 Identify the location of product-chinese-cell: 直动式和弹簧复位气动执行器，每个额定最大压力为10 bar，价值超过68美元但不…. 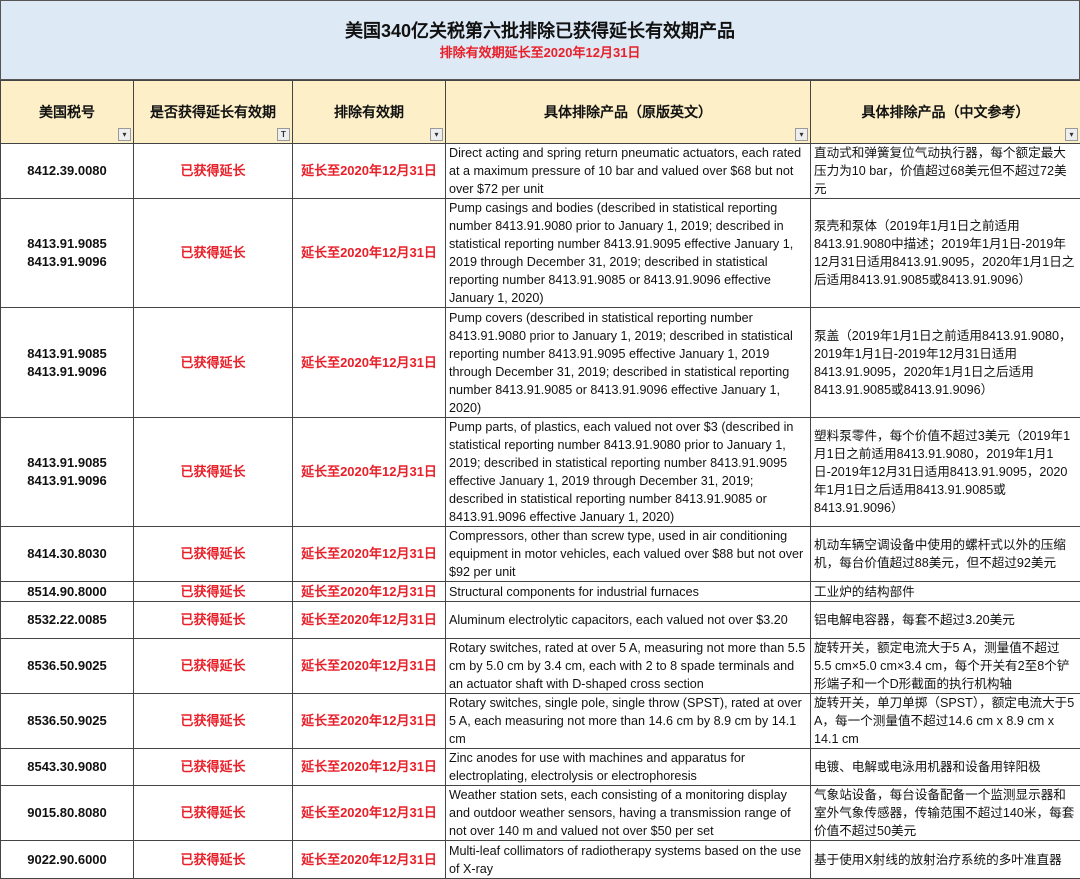
(945, 171).